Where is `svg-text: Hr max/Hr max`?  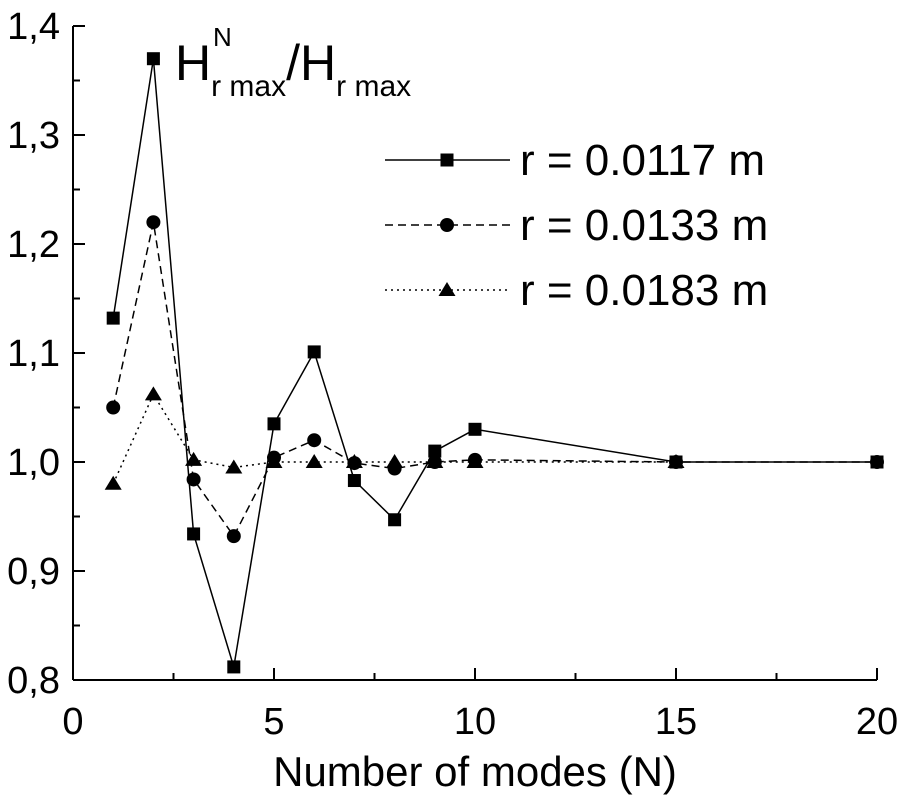 svg-text: Hr max/Hr max is located at coordinates (293, 69).